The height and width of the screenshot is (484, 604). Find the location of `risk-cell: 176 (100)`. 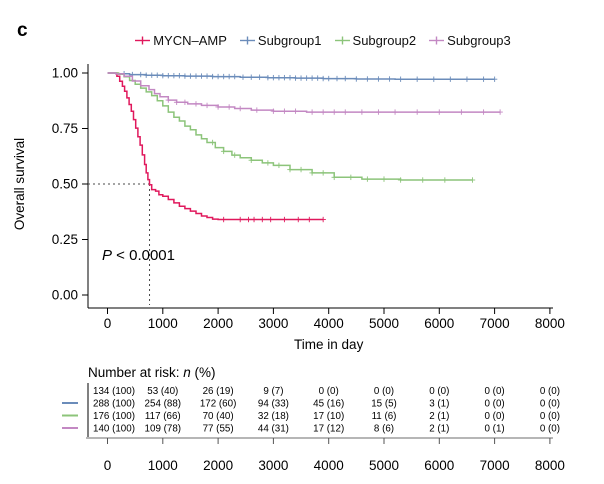

risk-cell: 176 (100) is located at coordinates (114, 416).